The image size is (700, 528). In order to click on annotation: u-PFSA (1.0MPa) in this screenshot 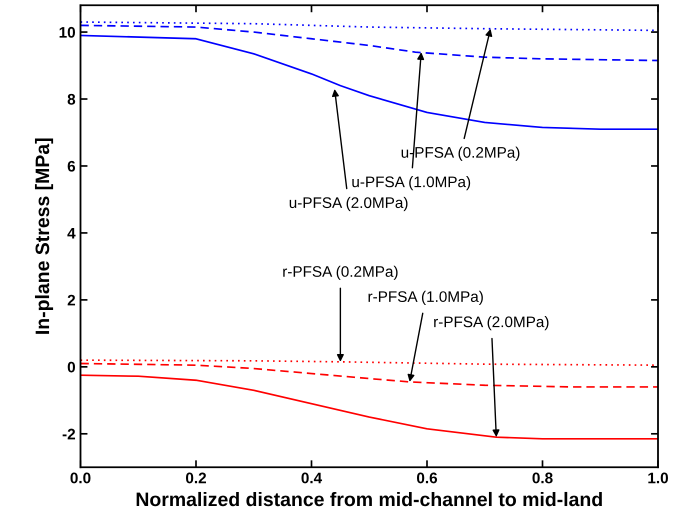, I will do `click(411, 183)`.